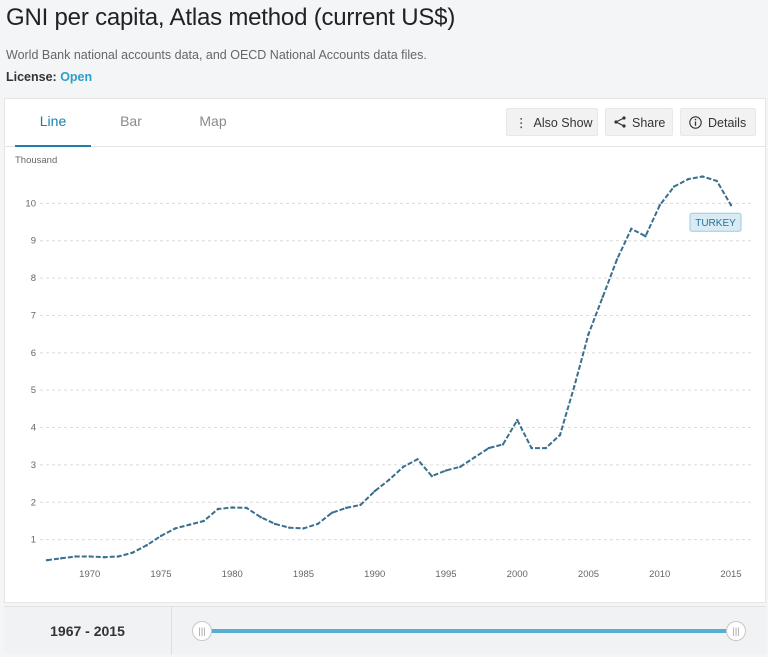 The height and width of the screenshot is (657, 768). I want to click on y-tick-label: 4, so click(33, 428).